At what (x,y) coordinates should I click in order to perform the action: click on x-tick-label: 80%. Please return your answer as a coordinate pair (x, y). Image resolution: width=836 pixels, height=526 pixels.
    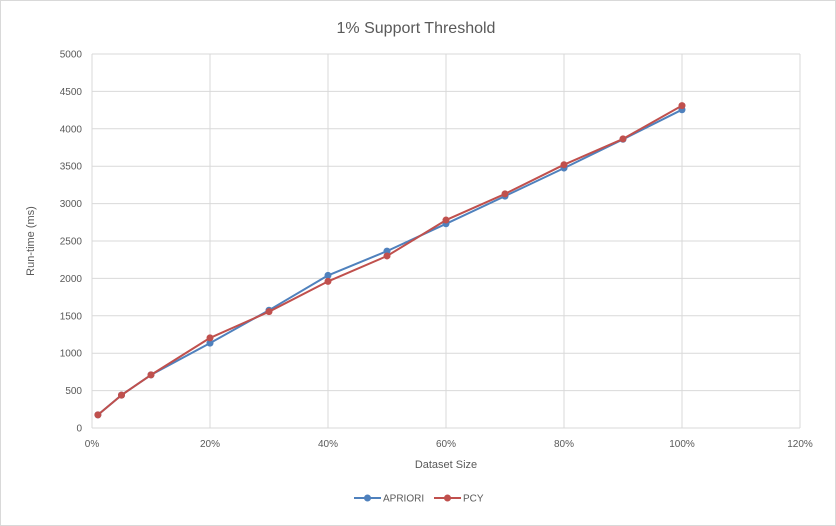
    Looking at the image, I should click on (564, 444).